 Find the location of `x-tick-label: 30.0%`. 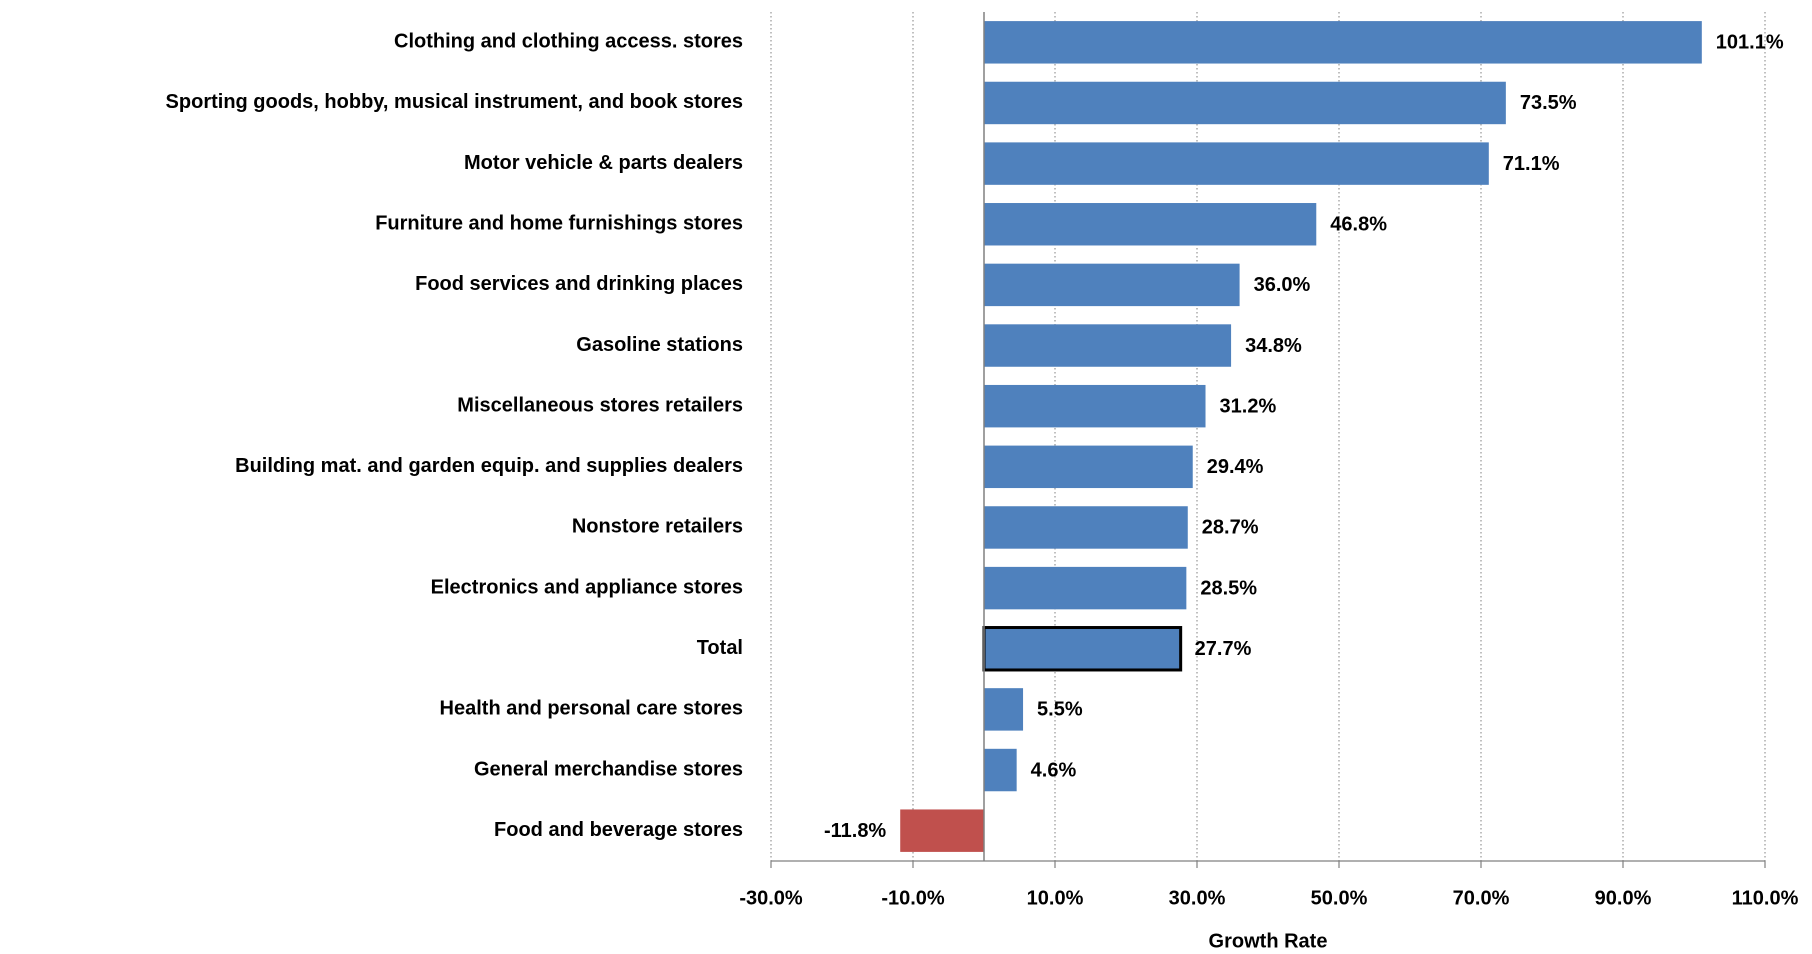

x-tick-label: 30.0% is located at coordinates (1197, 898).